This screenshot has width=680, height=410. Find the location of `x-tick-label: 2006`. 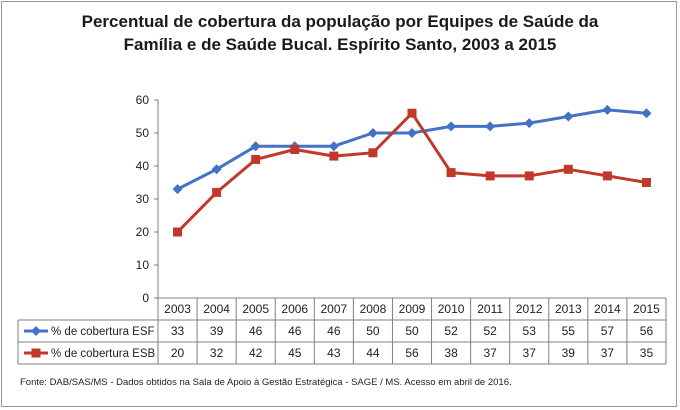

x-tick-label: 2006 is located at coordinates (294, 309).